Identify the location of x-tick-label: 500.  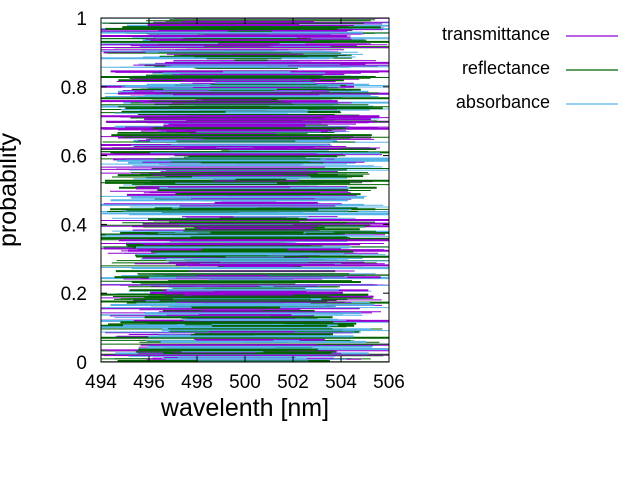
(245, 382).